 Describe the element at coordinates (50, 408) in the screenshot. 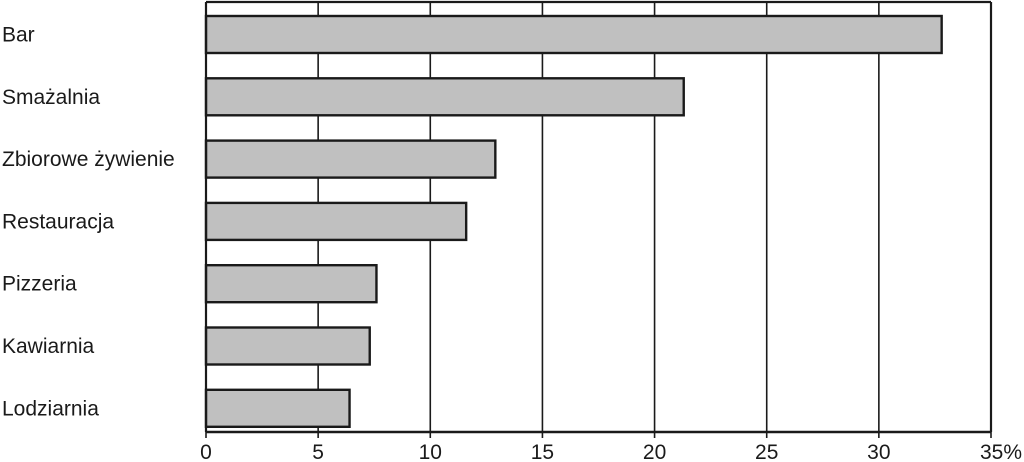

I see `category-label-7: Lodziarnia` at that location.